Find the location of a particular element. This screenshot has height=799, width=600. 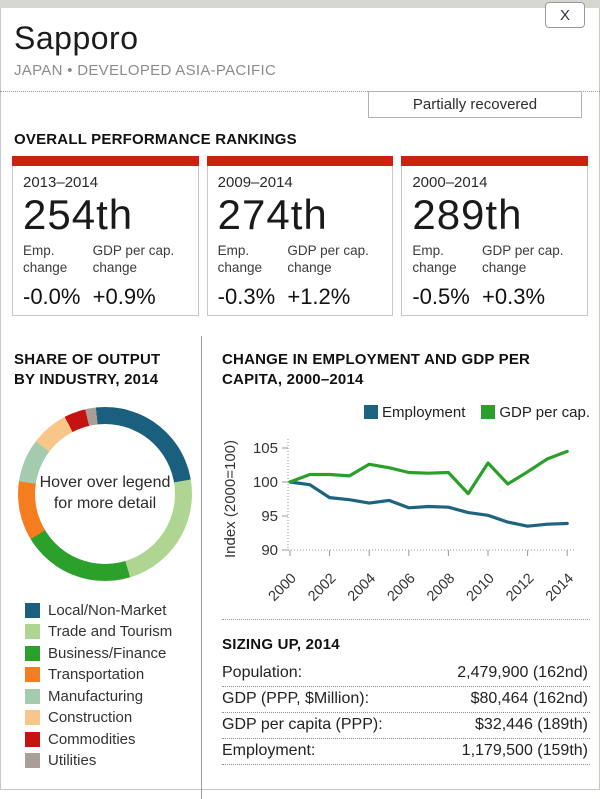

svg-text: 2008 is located at coordinates (441, 587).